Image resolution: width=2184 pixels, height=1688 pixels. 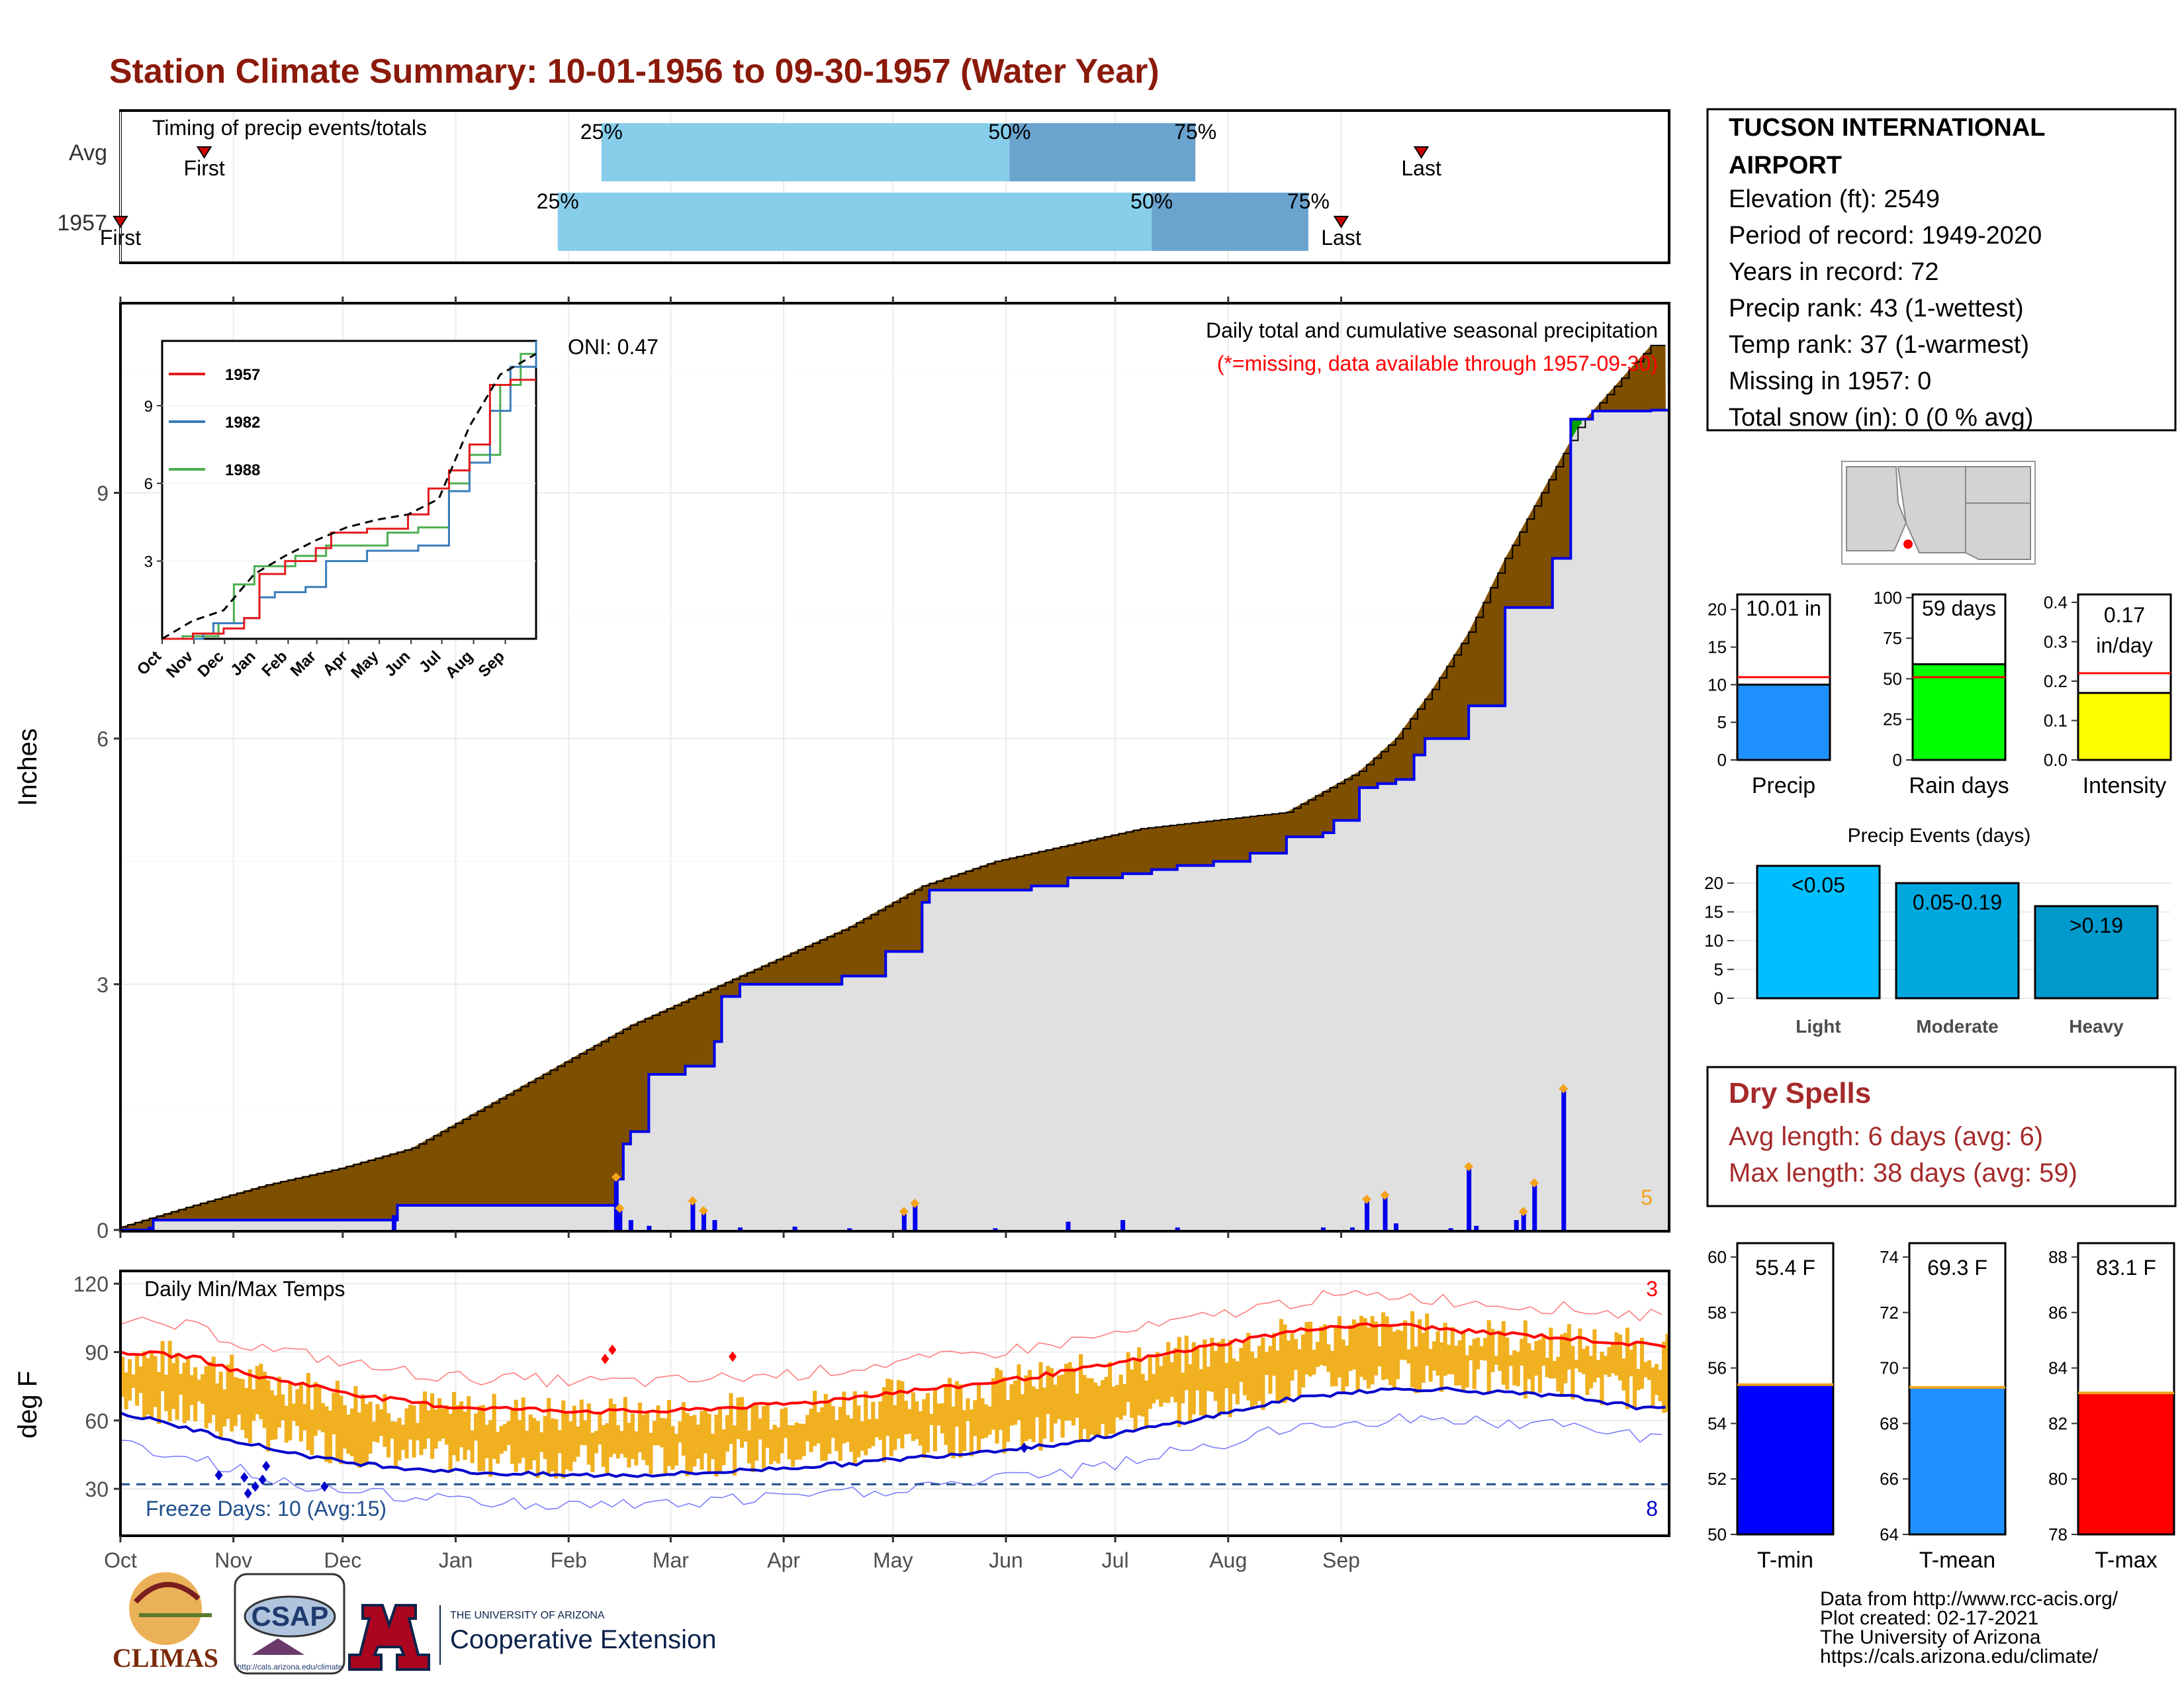 What do you see at coordinates (2056, 681) in the screenshot?
I see `mini-bar-ytick-label: 0.2` at bounding box center [2056, 681].